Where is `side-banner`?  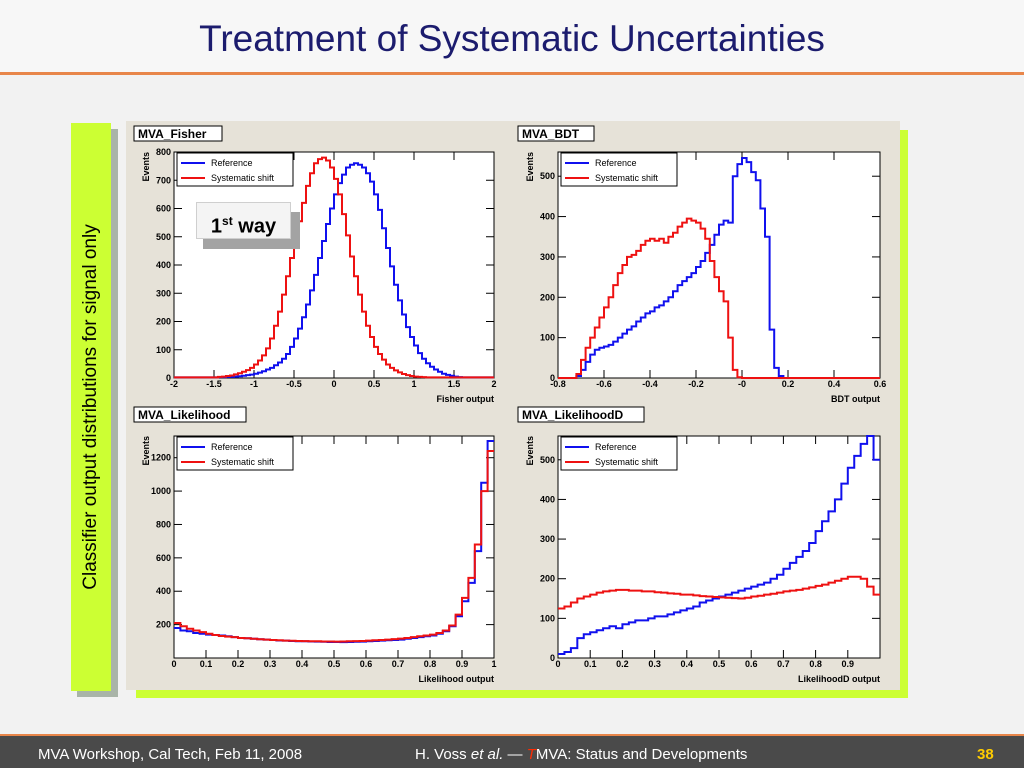 side-banner is located at coordinates (91, 407).